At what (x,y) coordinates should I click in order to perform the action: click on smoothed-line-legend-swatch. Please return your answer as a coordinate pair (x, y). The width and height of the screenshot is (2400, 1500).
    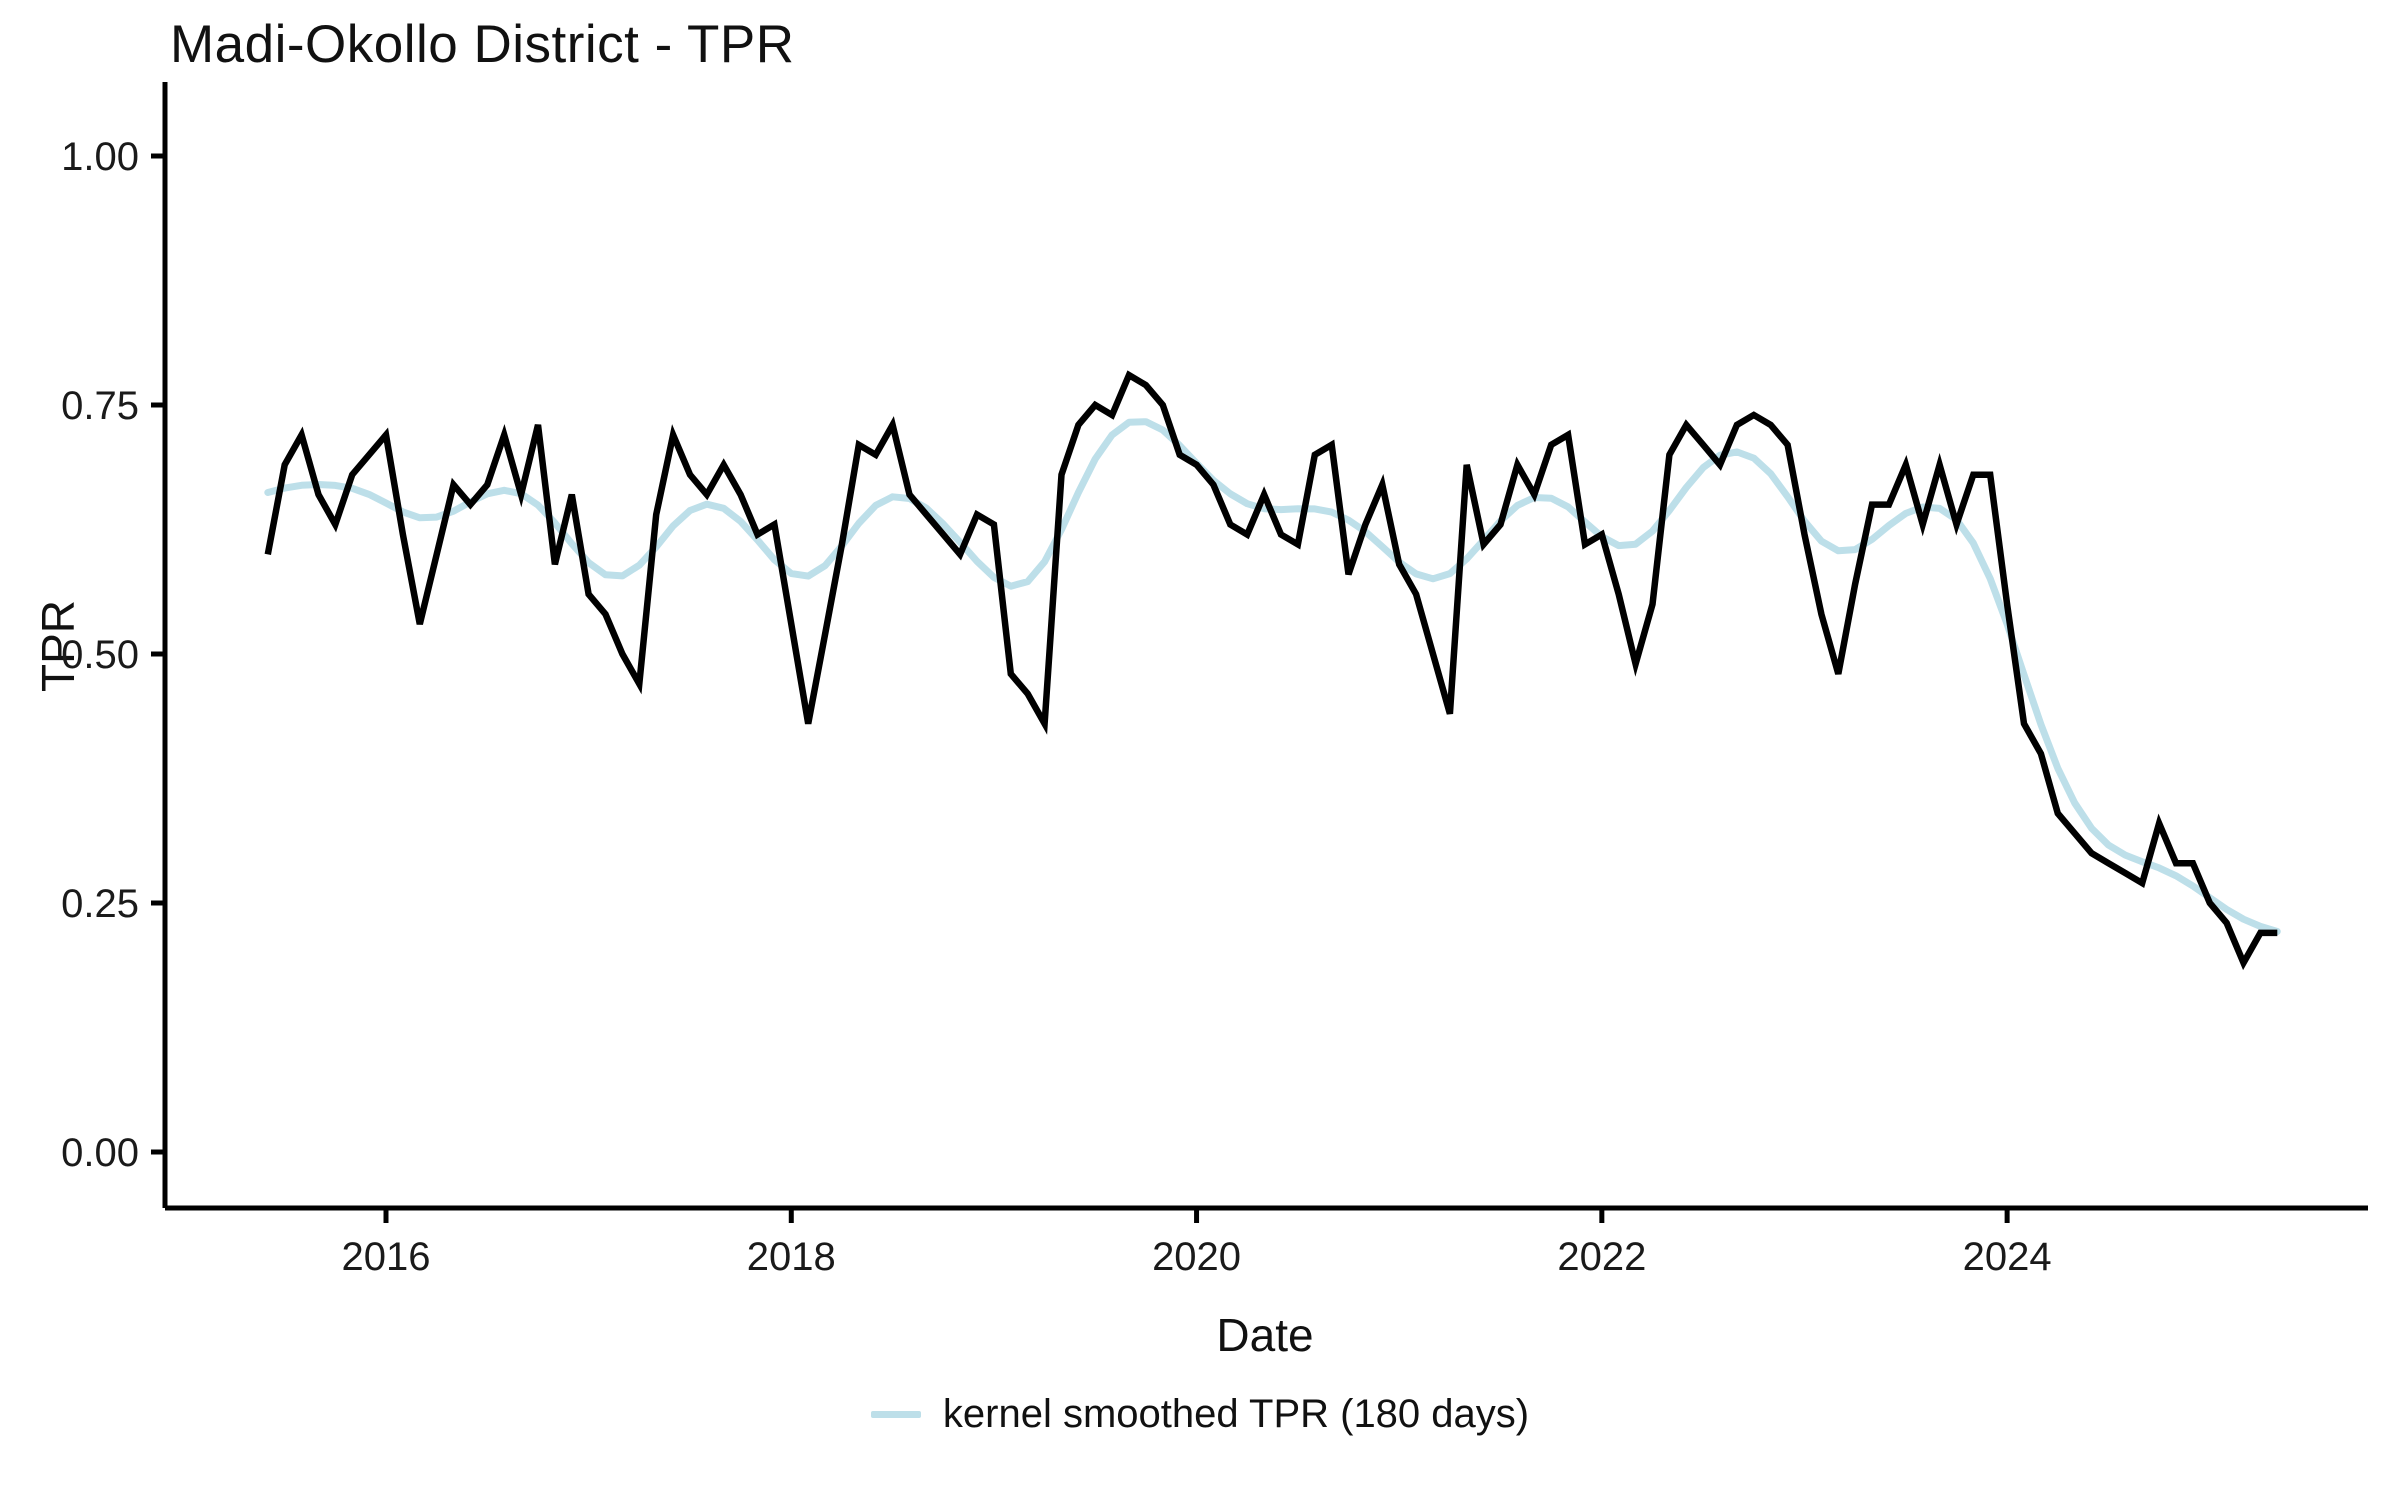
    Looking at the image, I should click on (895, 1414).